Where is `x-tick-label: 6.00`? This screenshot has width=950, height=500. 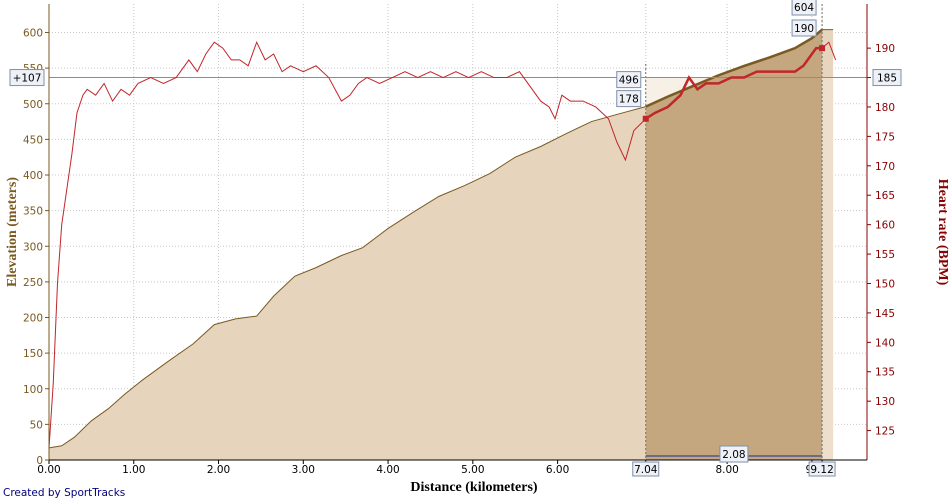 x-tick-label: 6.00 is located at coordinates (557, 470).